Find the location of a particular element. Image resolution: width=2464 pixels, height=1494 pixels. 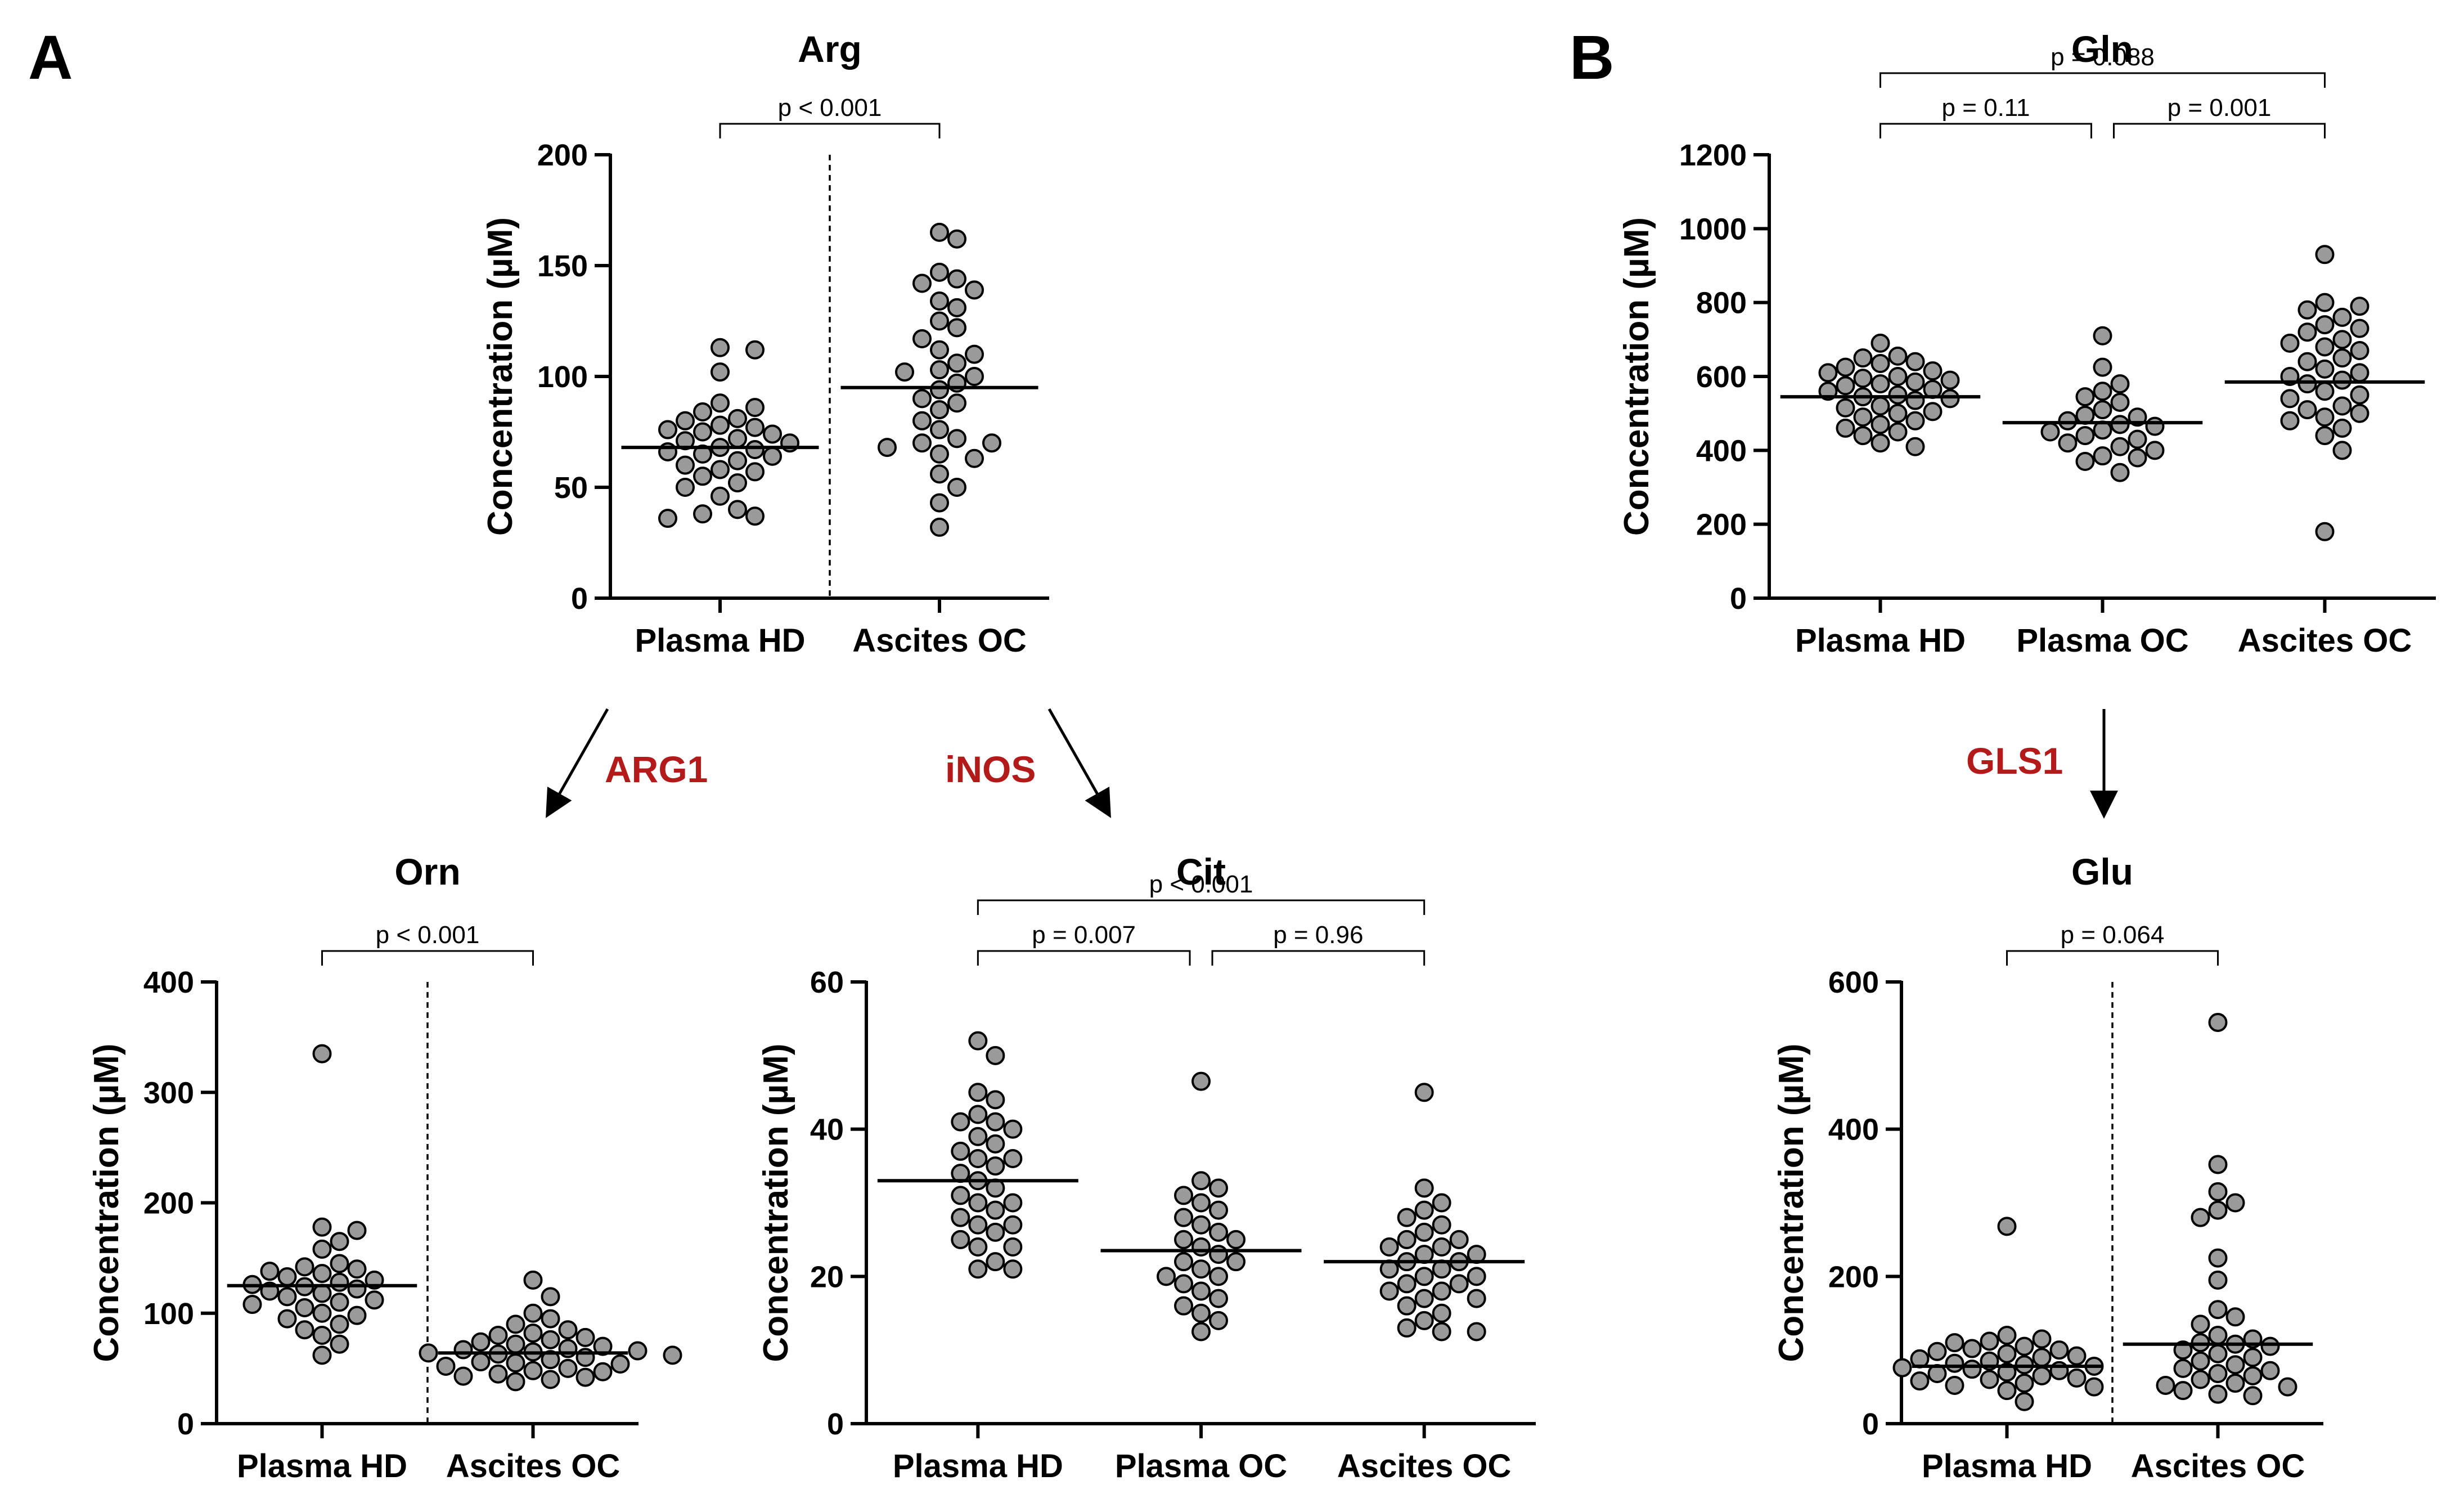

cit-y-tick-label: 0 is located at coordinates (835, 1424).